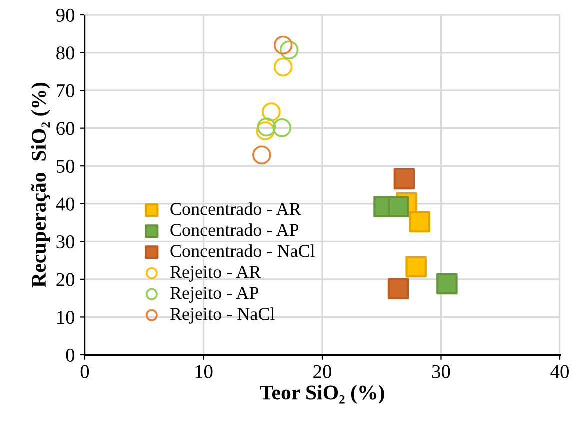  What do you see at coordinates (65, 129) in the screenshot?
I see `y-tick-label: 60` at bounding box center [65, 129].